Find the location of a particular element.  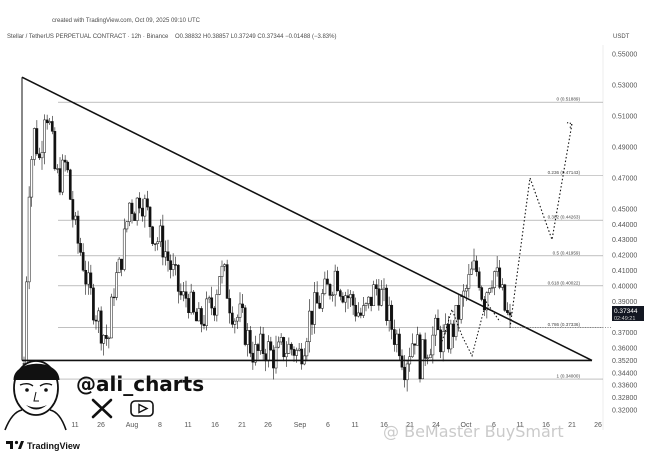

avatar is located at coordinates (35, 395).